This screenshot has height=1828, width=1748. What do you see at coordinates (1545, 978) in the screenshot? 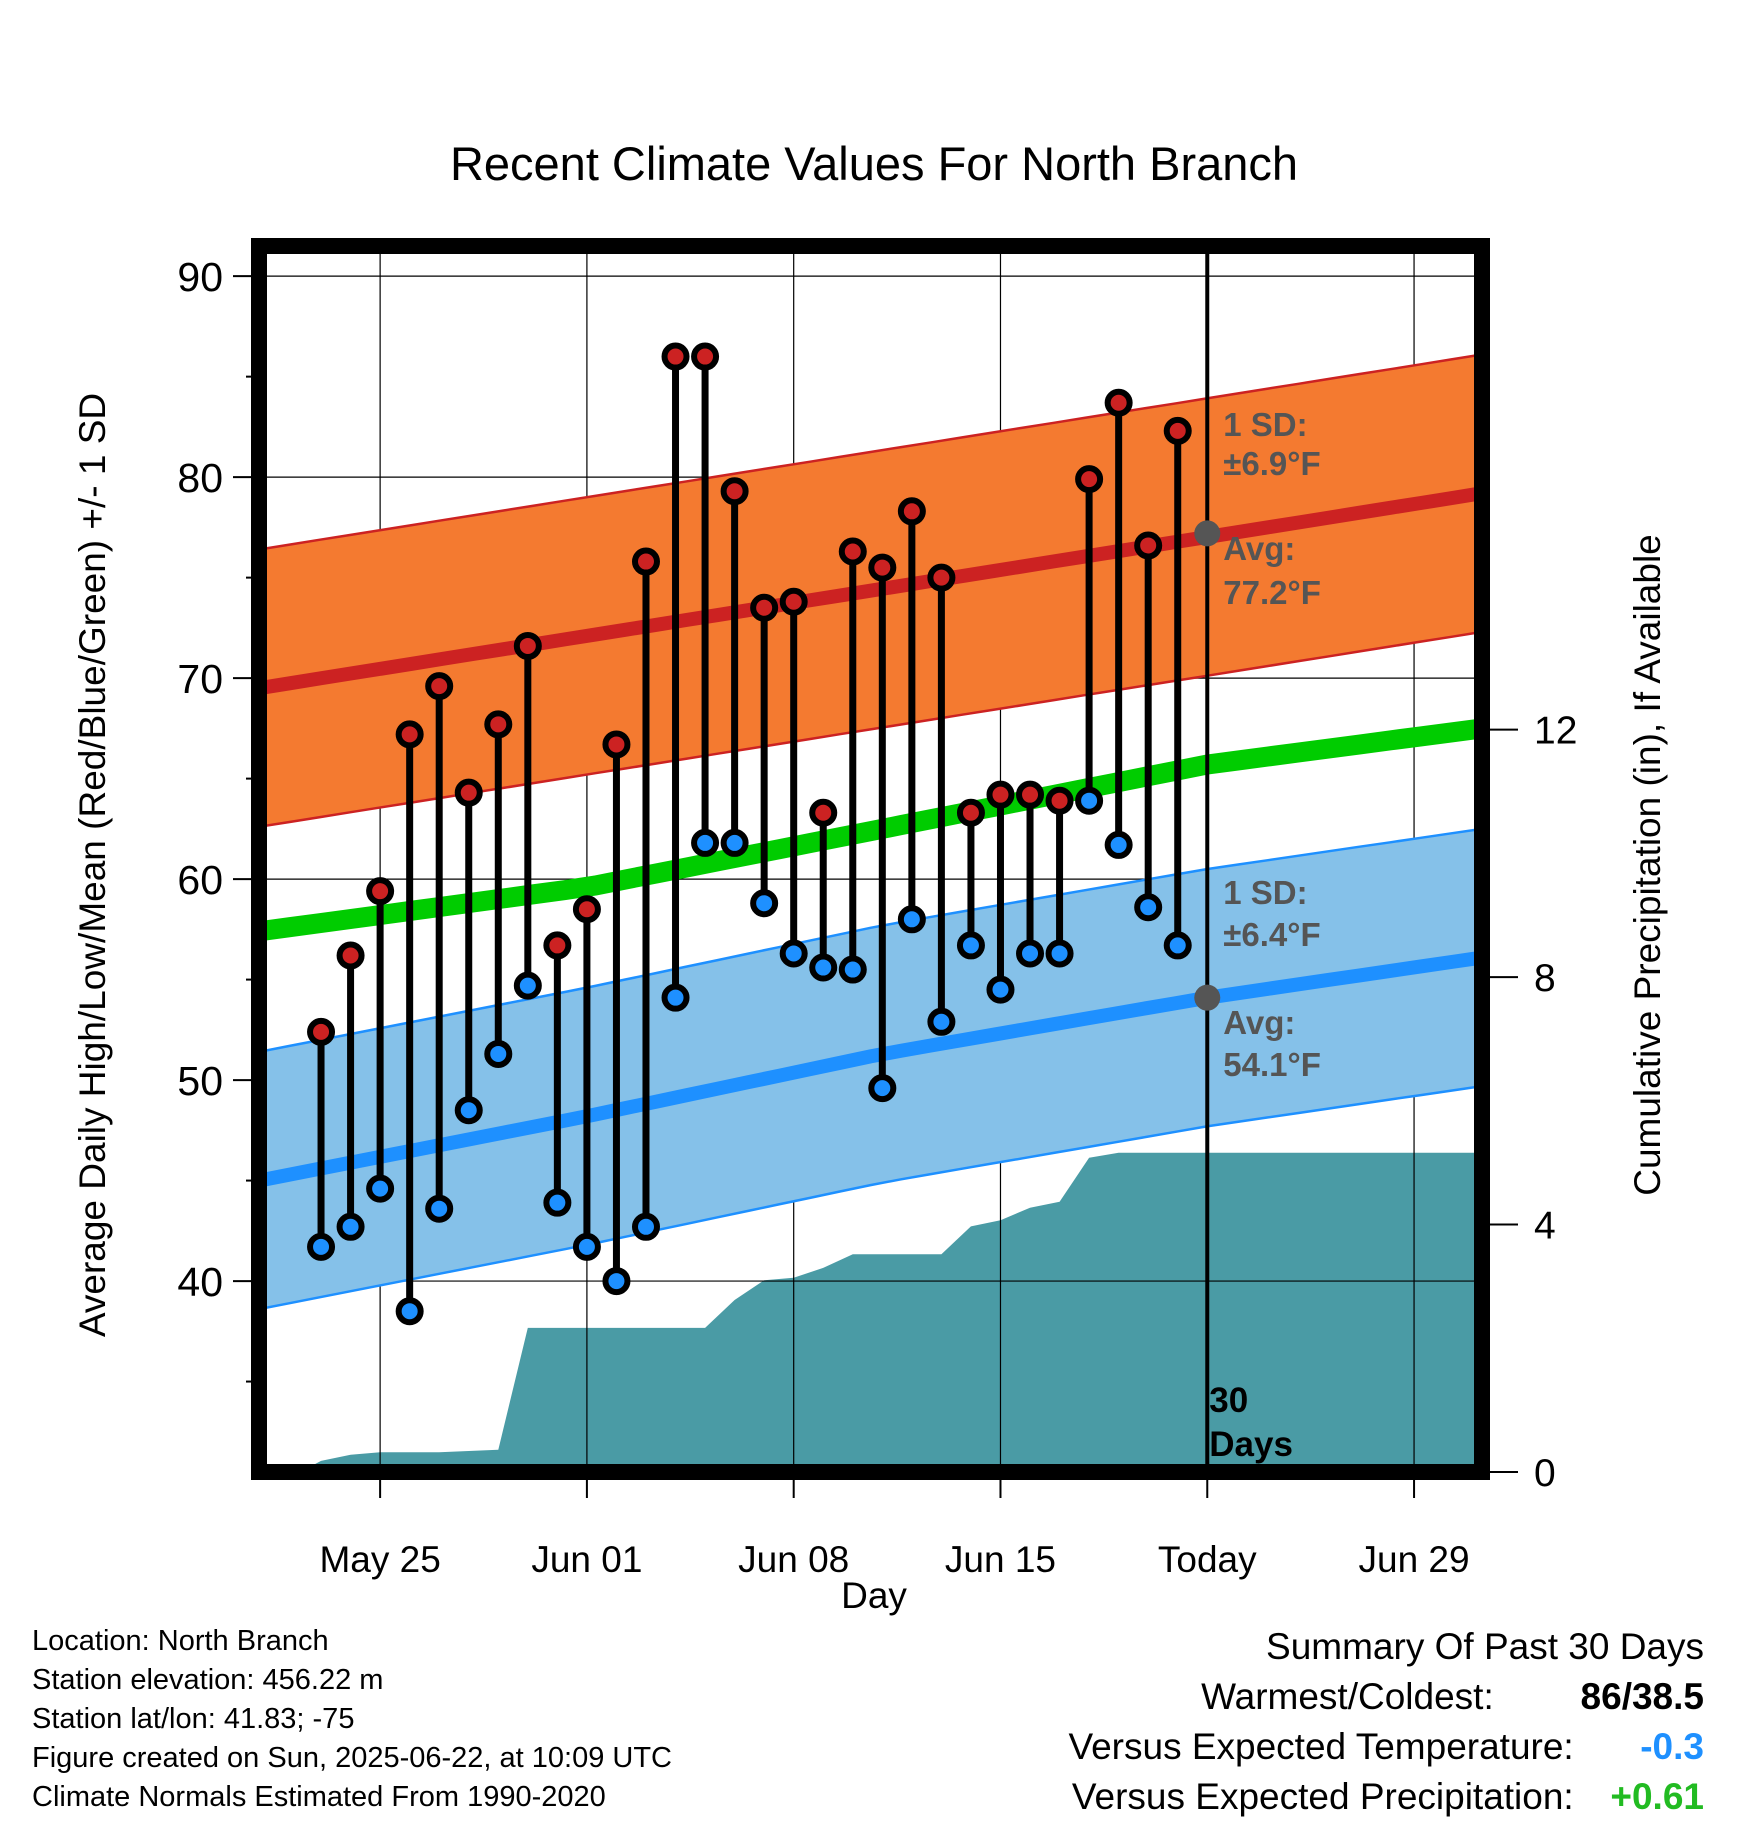
I see `y2-tick-label: 8` at bounding box center [1545, 978].